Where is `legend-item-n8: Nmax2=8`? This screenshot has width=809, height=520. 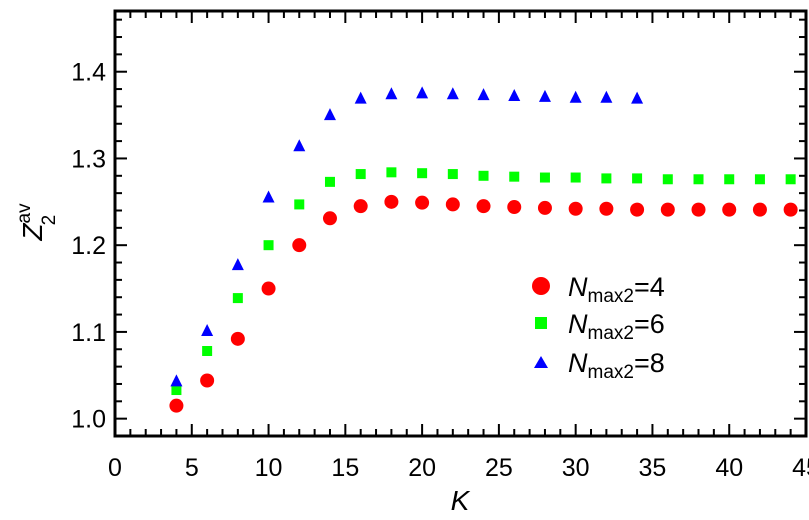
legend-item-n8: Nmax2=8 is located at coordinates (599, 365).